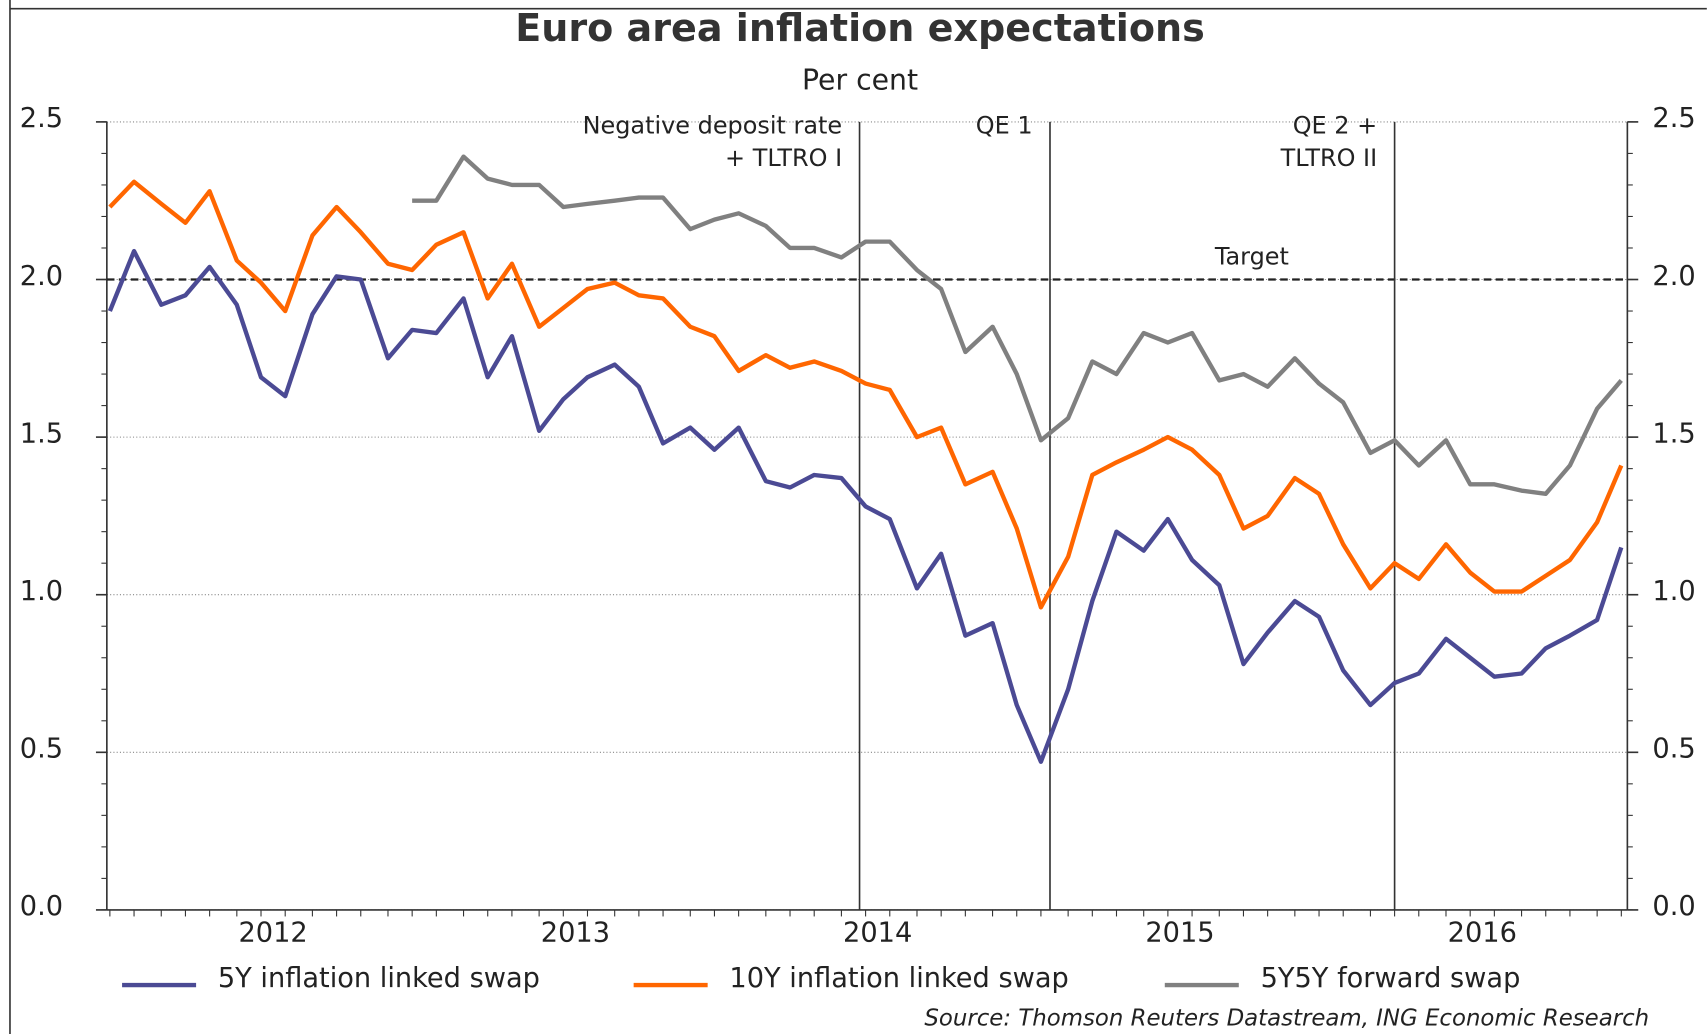 This screenshot has height=1034, width=1707. Describe the element at coordinates (575, 932) in the screenshot. I see `x-tick-label: 2013` at that location.